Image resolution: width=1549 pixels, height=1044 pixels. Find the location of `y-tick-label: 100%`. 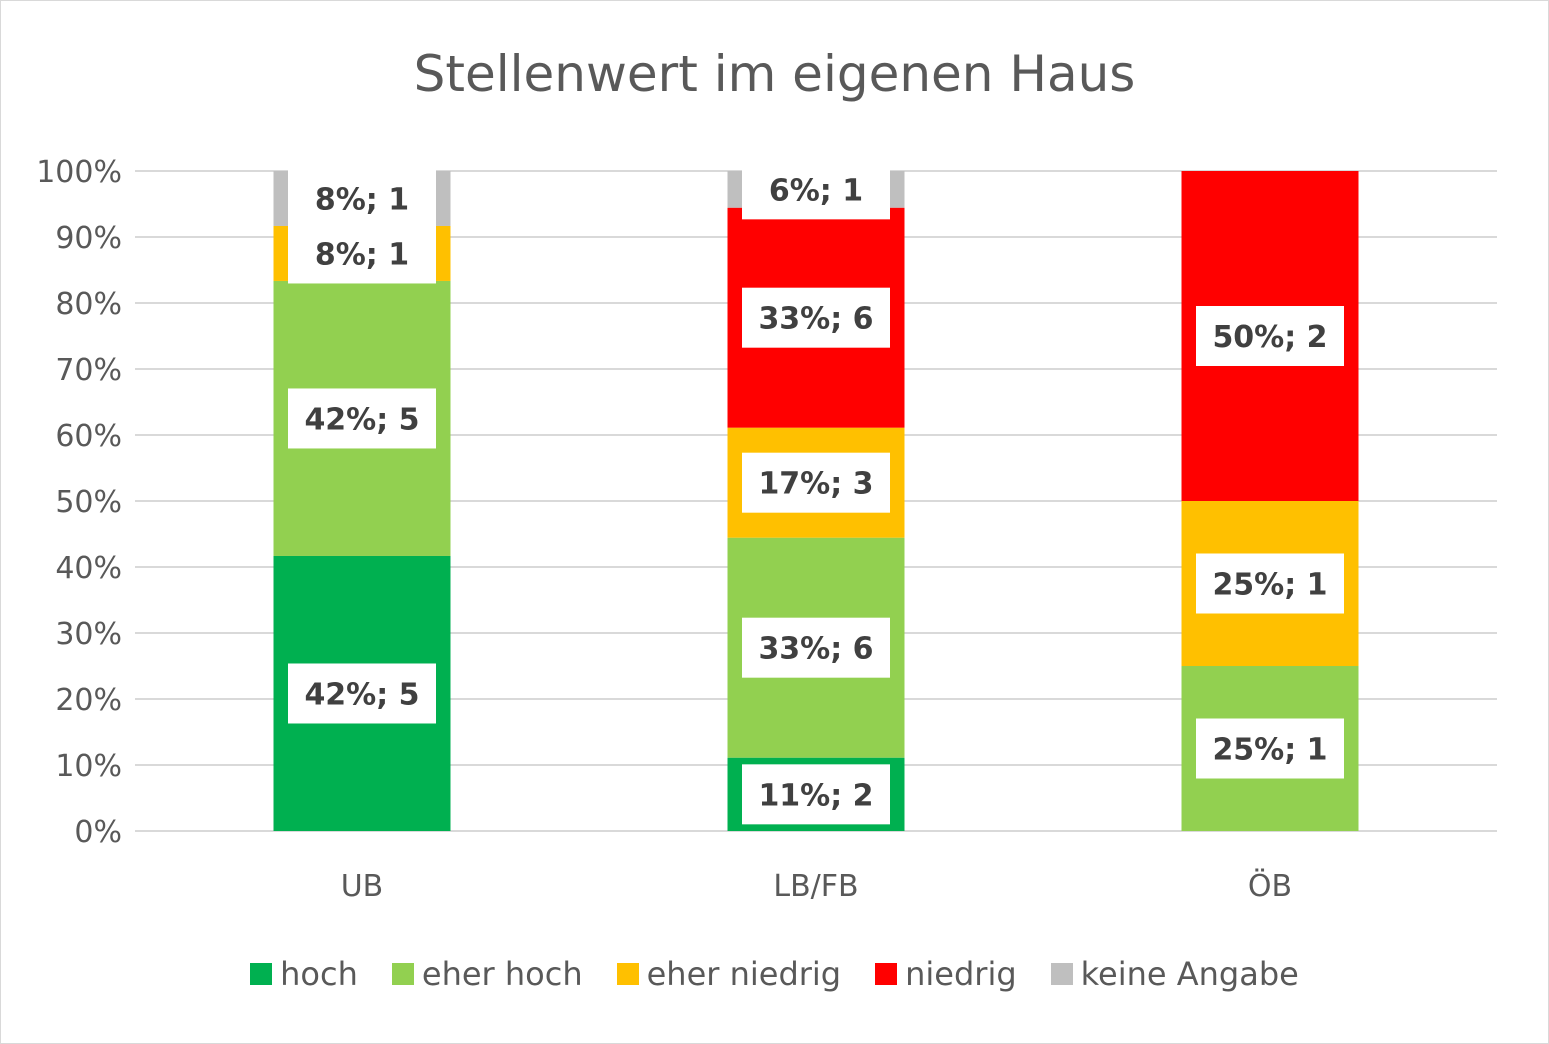

y-tick-label: 100% is located at coordinates (79, 172).